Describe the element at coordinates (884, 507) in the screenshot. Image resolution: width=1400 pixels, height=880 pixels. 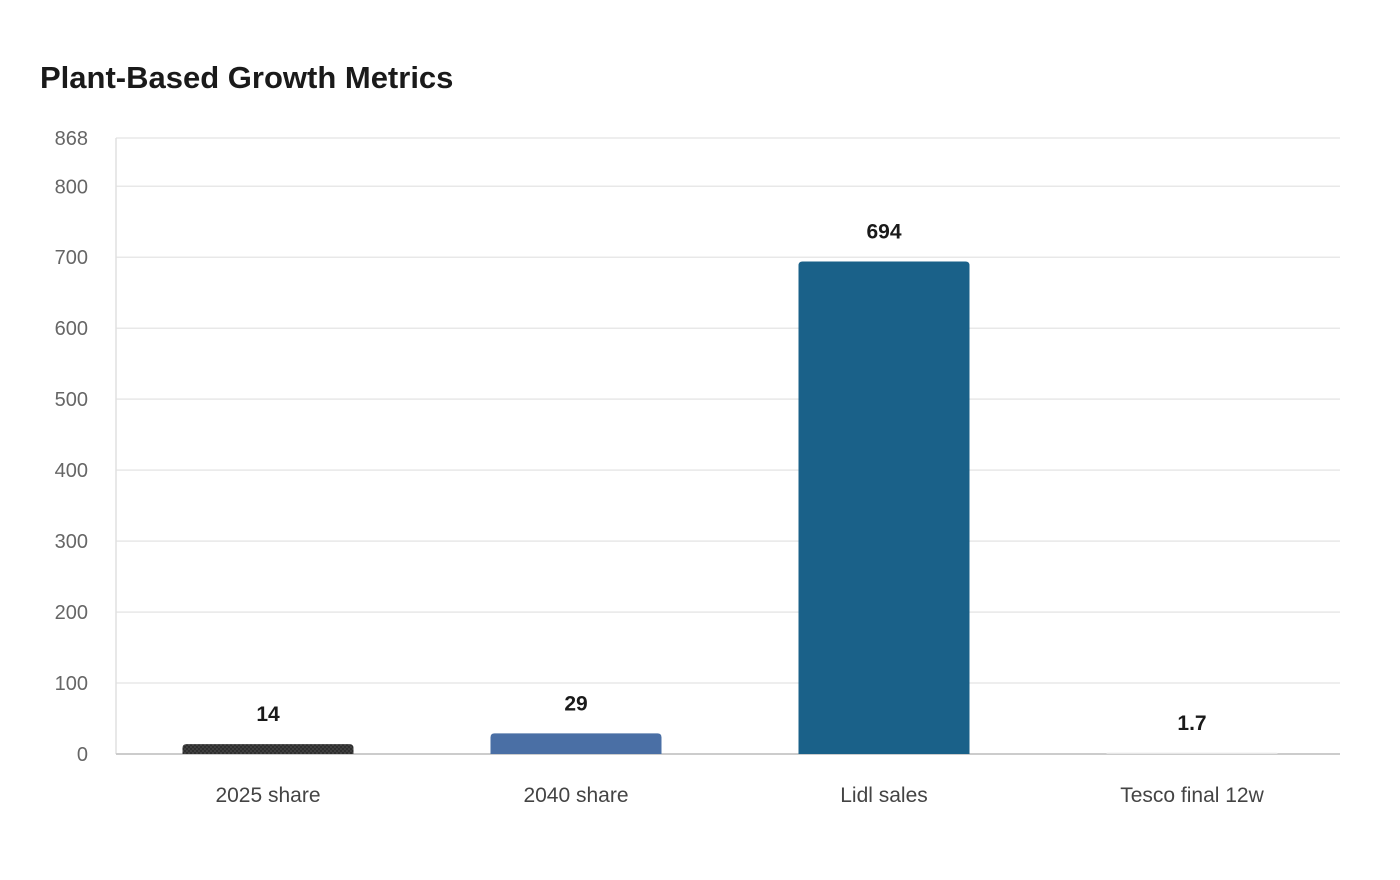
I see `bar-lidl-sales` at that location.